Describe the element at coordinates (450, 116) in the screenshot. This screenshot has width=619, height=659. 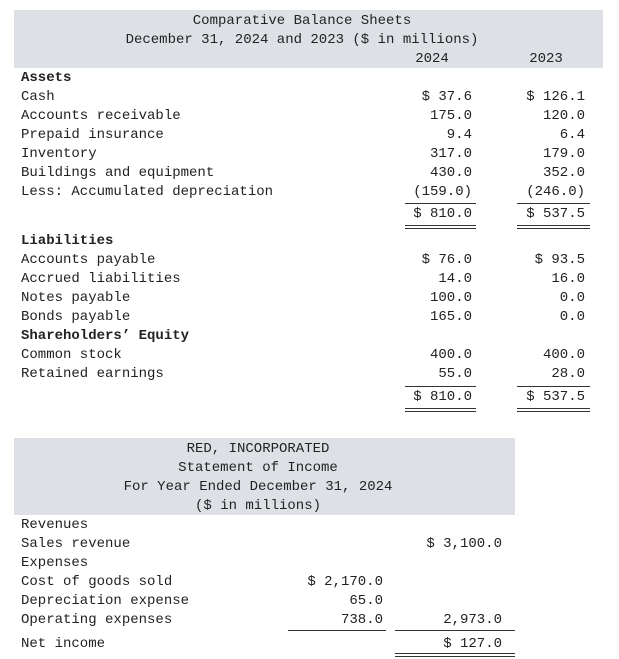
I see `cell-value: 175.0` at that location.